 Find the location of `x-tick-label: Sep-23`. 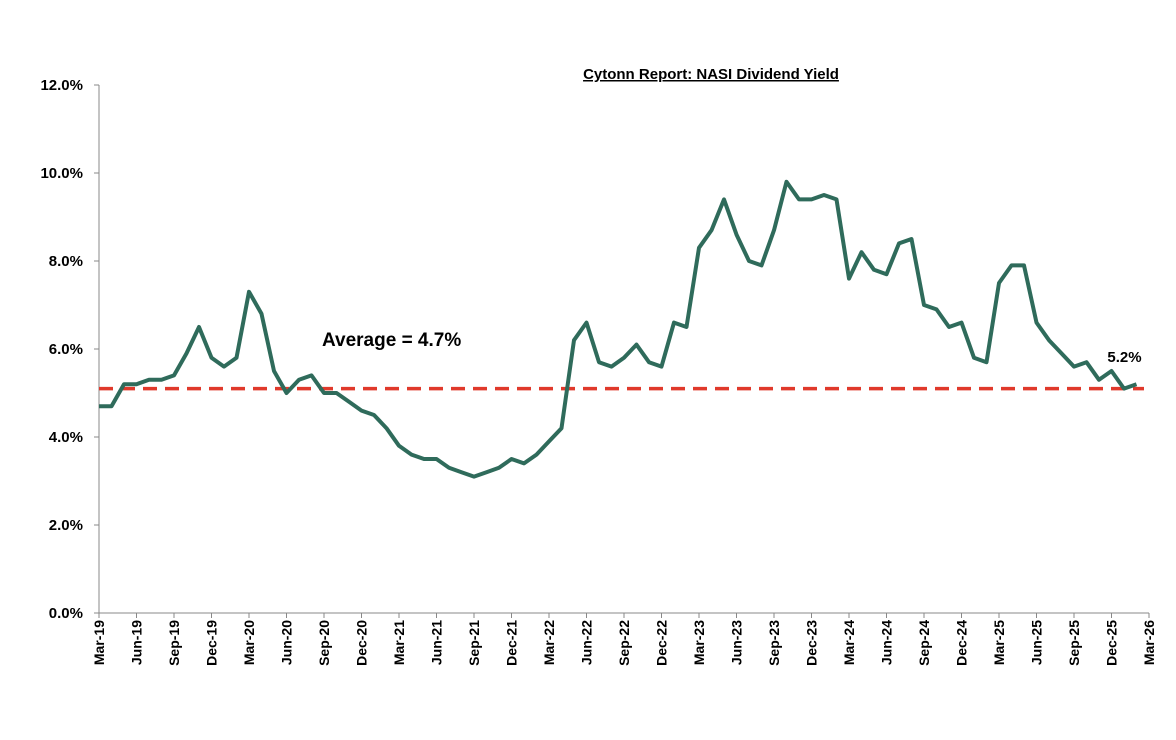

x-tick-label: Sep-23 is located at coordinates (774, 643).